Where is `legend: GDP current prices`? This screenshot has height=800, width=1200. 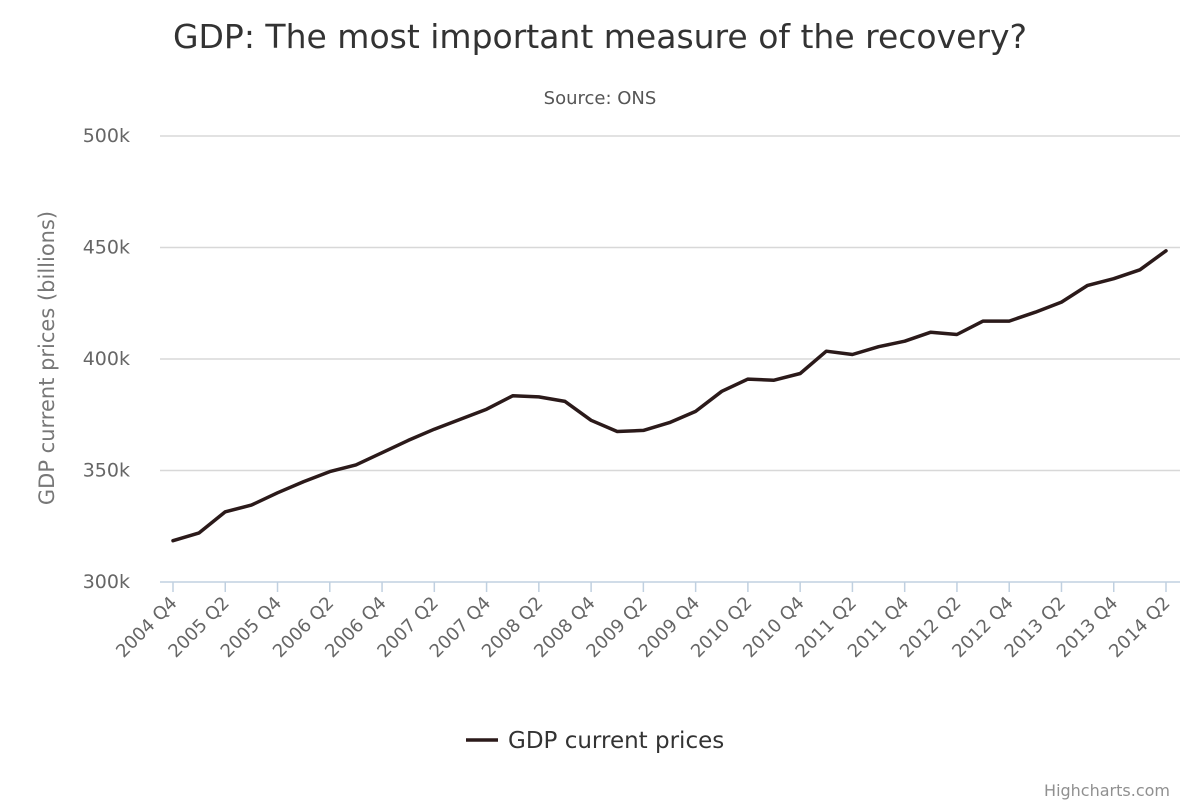
legend: GDP current prices is located at coordinates (595, 741).